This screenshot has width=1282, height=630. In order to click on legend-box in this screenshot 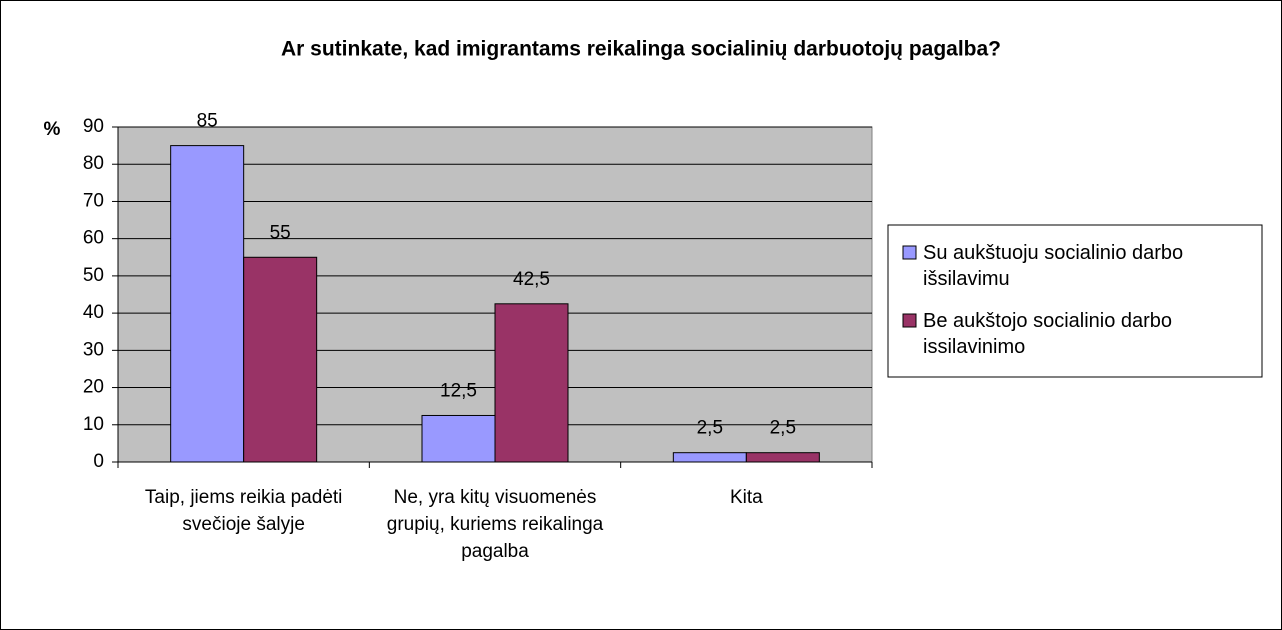, I will do `click(1075, 301)`.